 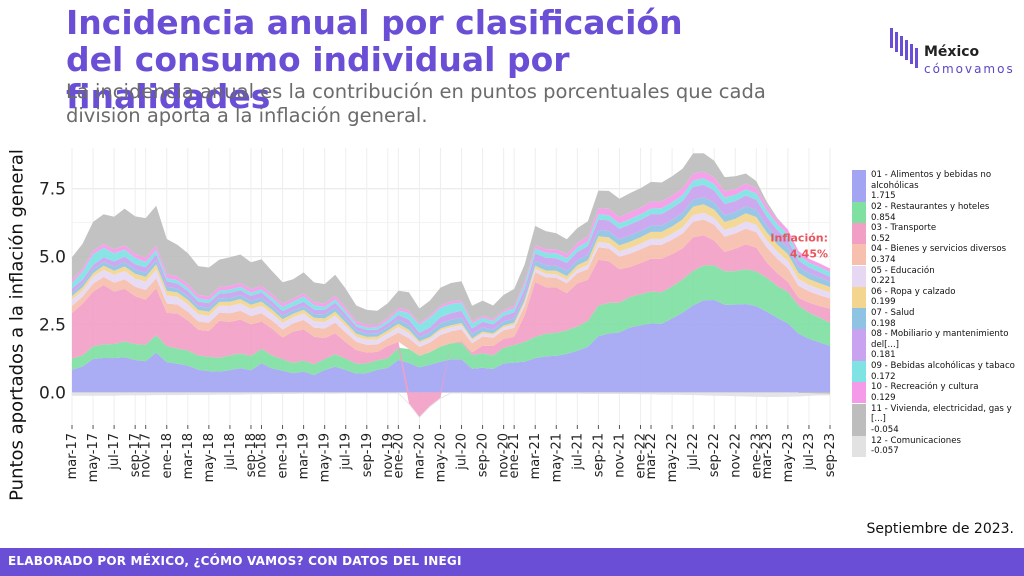 I want to click on legend-series-name: 07 - Salud, so click(x=893, y=312).